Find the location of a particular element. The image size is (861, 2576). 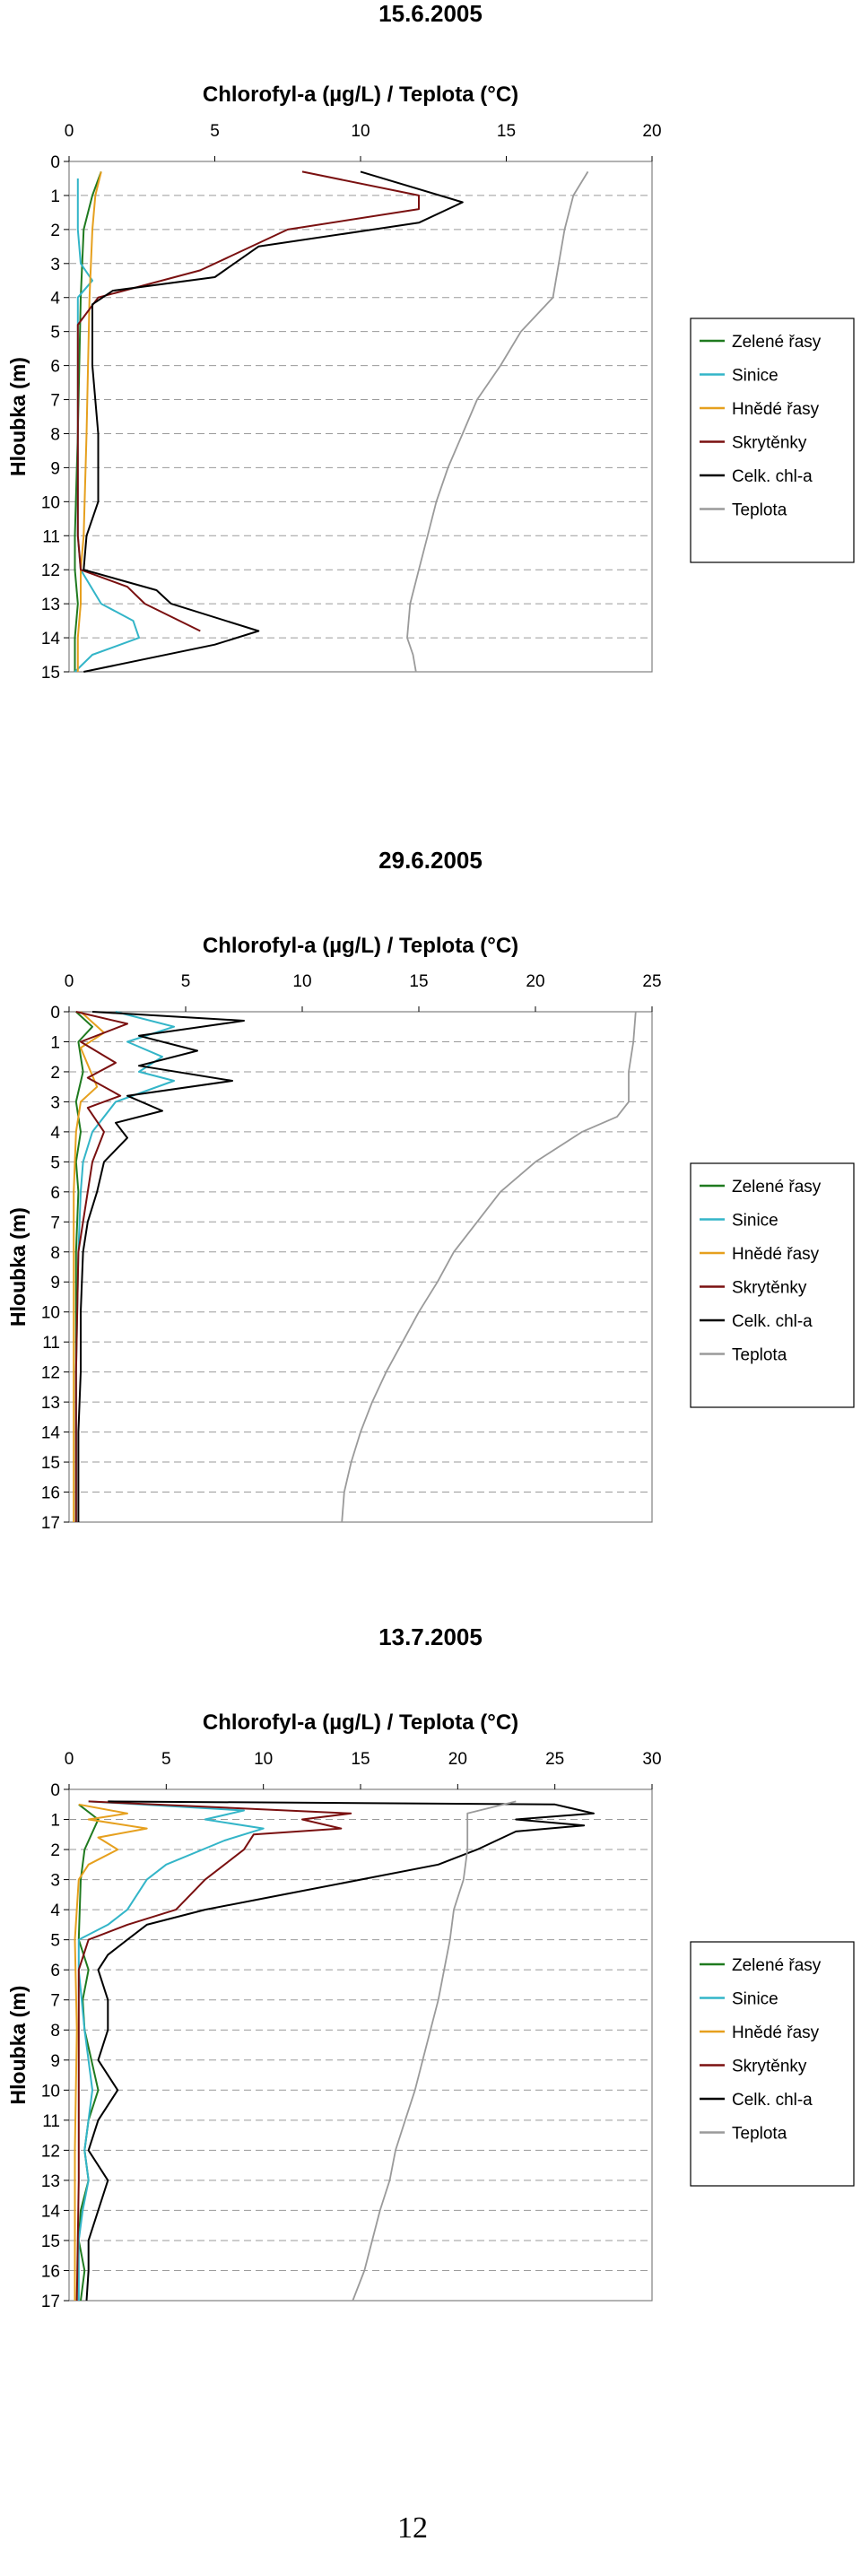

chart-title: 13.7.2005 is located at coordinates (430, 1636).